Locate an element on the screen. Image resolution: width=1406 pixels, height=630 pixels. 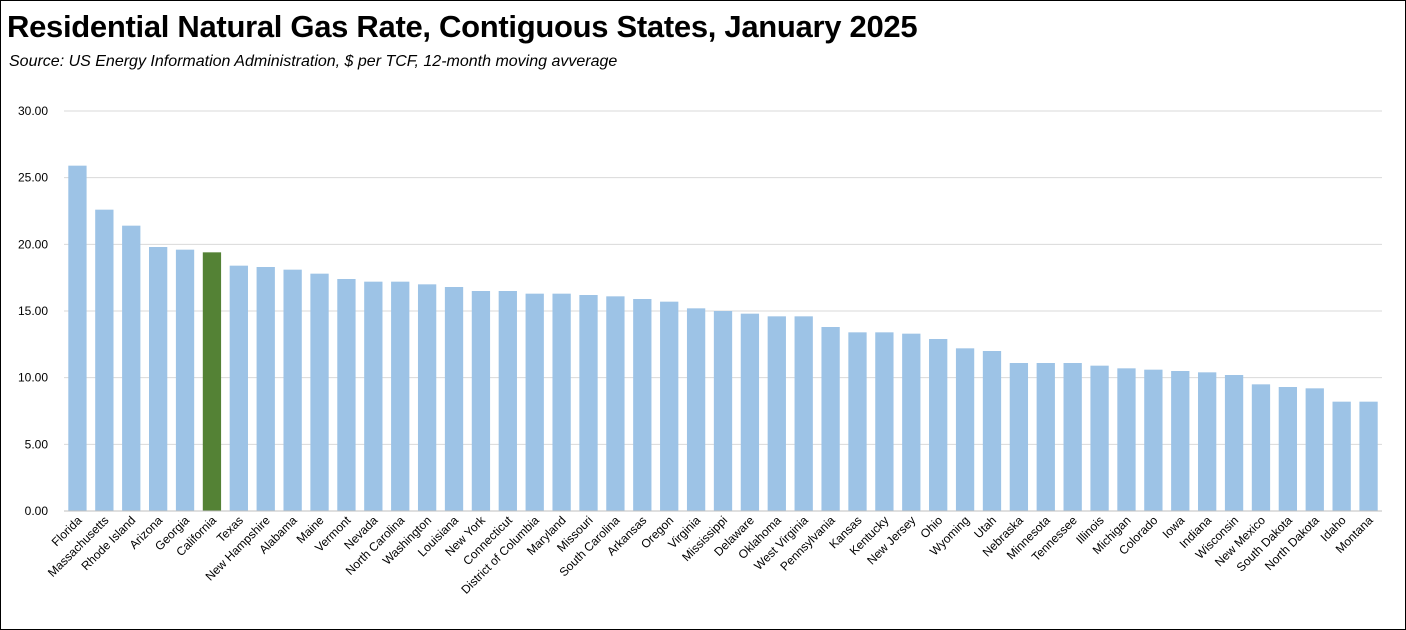
bar-mississippi is located at coordinates (723, 411).